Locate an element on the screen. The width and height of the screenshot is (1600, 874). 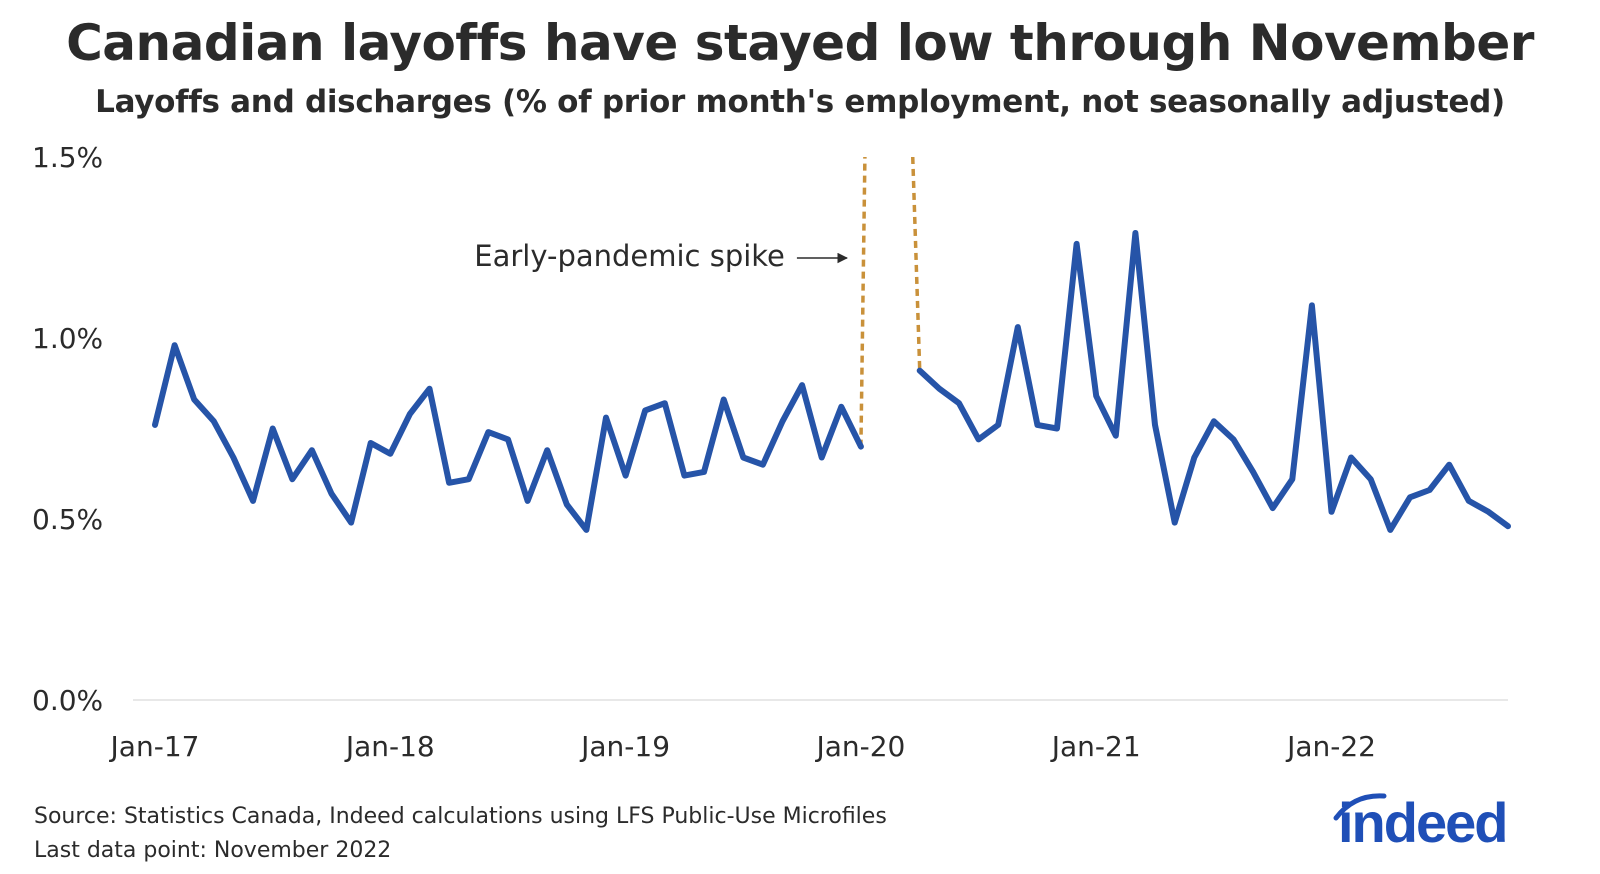
y-tick-label: 1.5% is located at coordinates (67, 157).